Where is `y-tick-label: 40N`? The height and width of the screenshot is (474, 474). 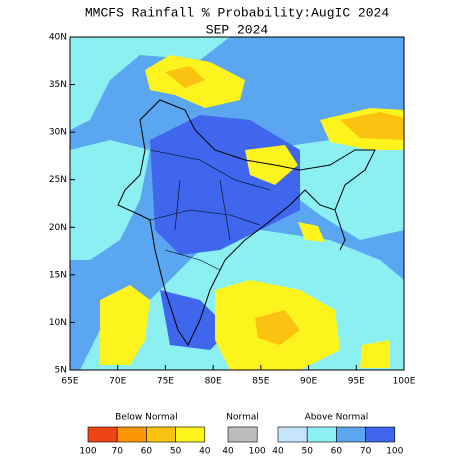
y-tick-label: 40N is located at coordinates (58, 38).